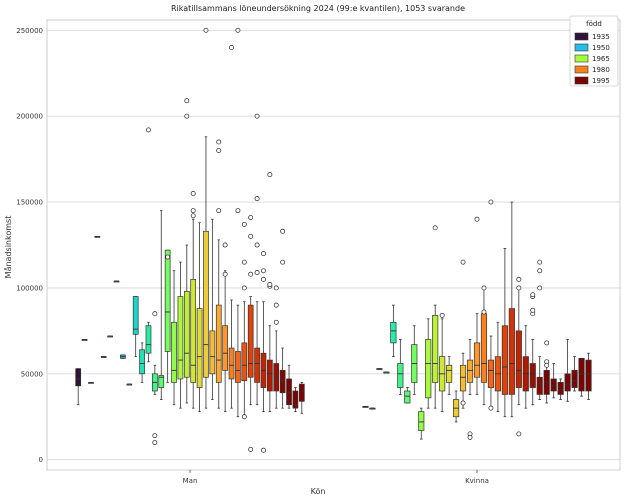 This screenshot has height=500, width=624. Describe the element at coordinates (29, 203) in the screenshot. I see `y-tick-label: 150000` at that location.